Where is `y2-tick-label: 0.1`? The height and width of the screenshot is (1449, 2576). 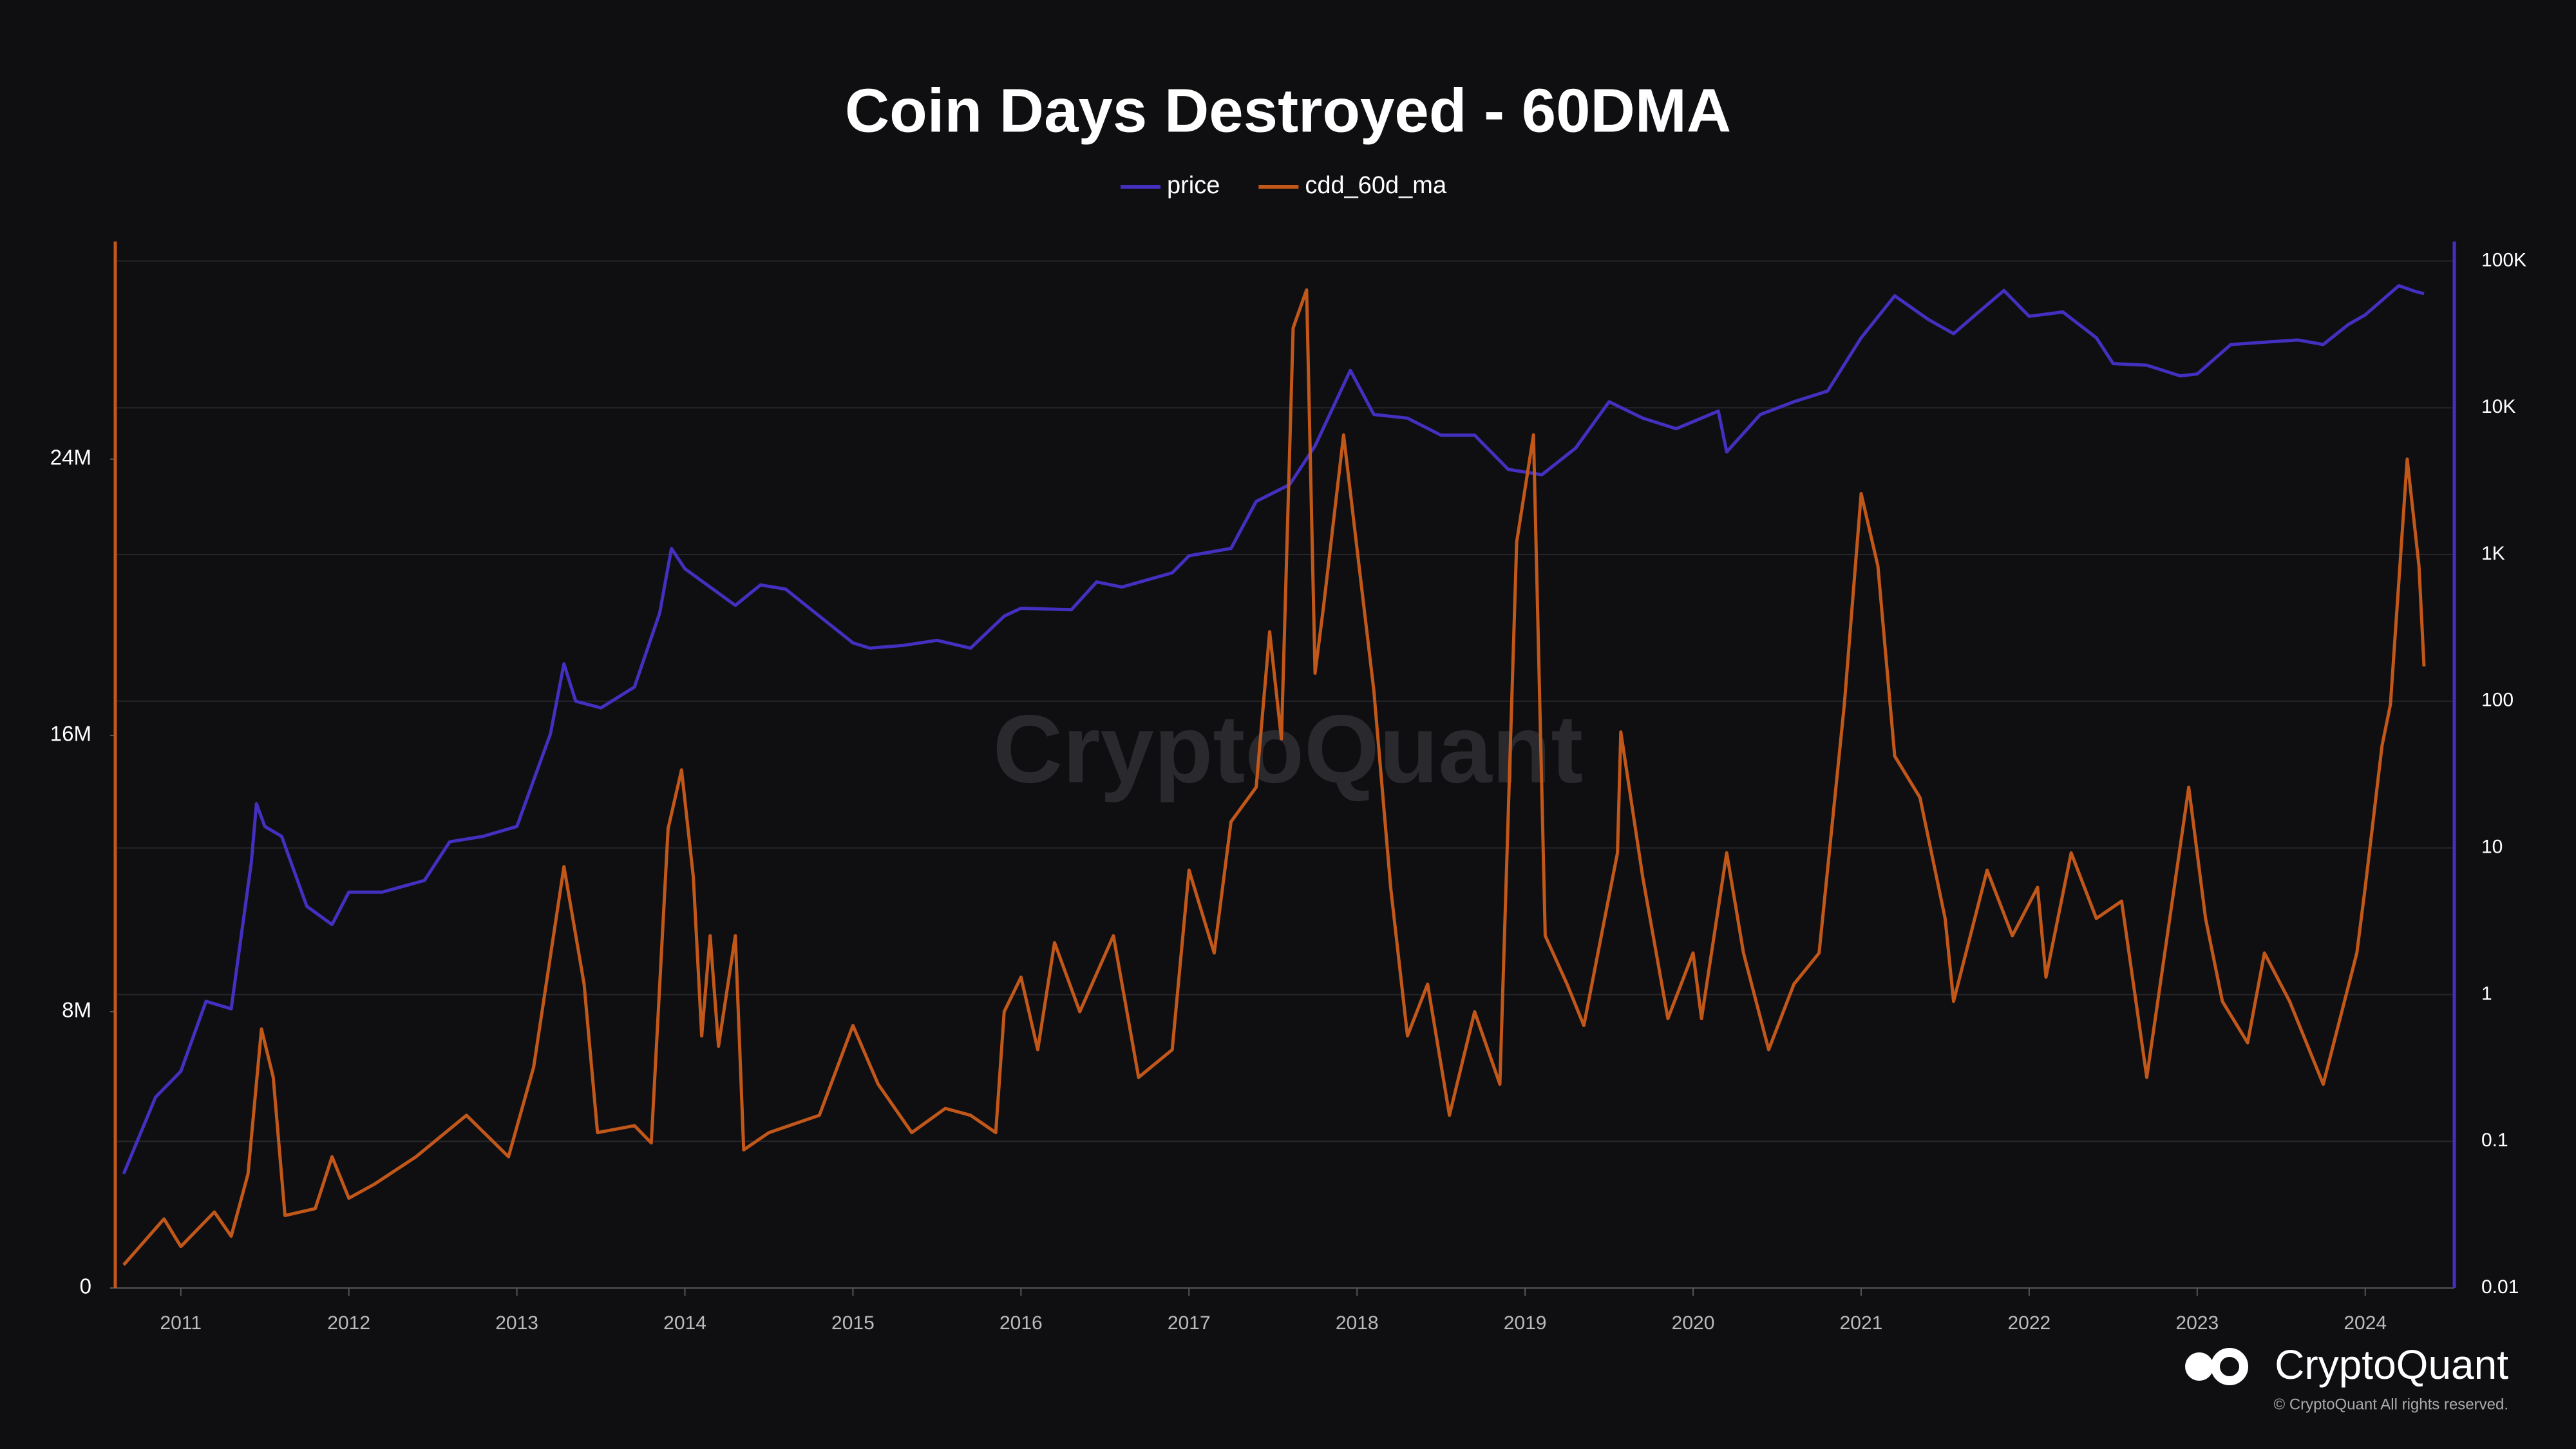 y2-tick-label: 0.1 is located at coordinates (2494, 1140).